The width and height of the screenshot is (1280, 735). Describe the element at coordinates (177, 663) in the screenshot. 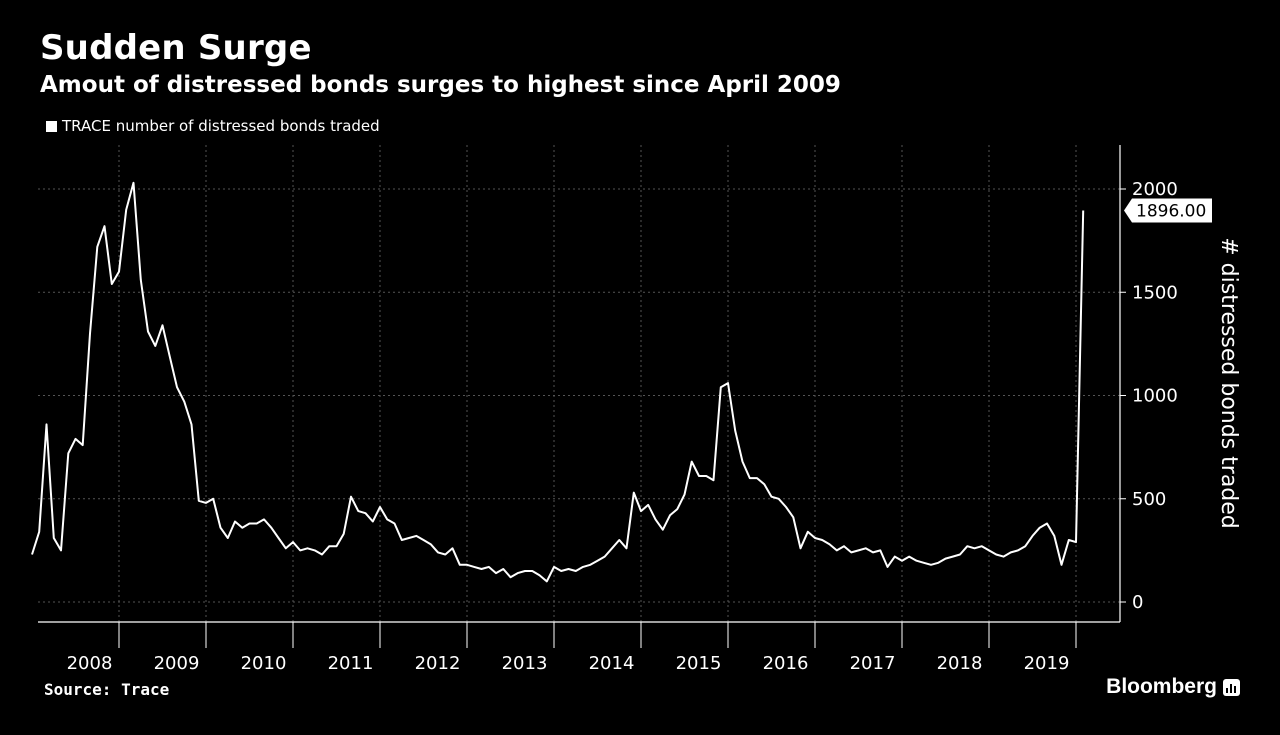

I see `x-tick-label: 2009` at that location.